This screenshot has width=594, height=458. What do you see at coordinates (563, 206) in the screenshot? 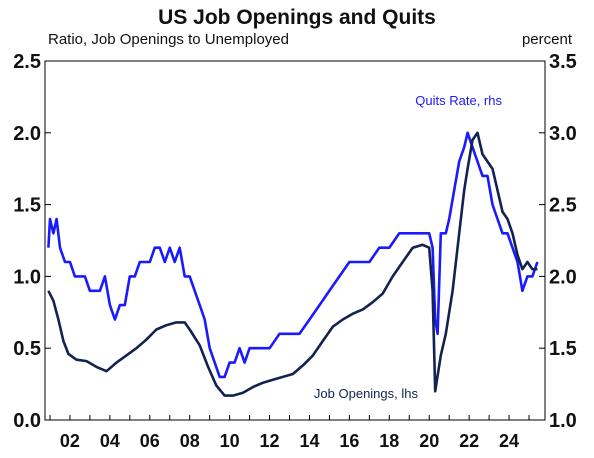
I see `right-tick-label: 2.5` at bounding box center [563, 206].